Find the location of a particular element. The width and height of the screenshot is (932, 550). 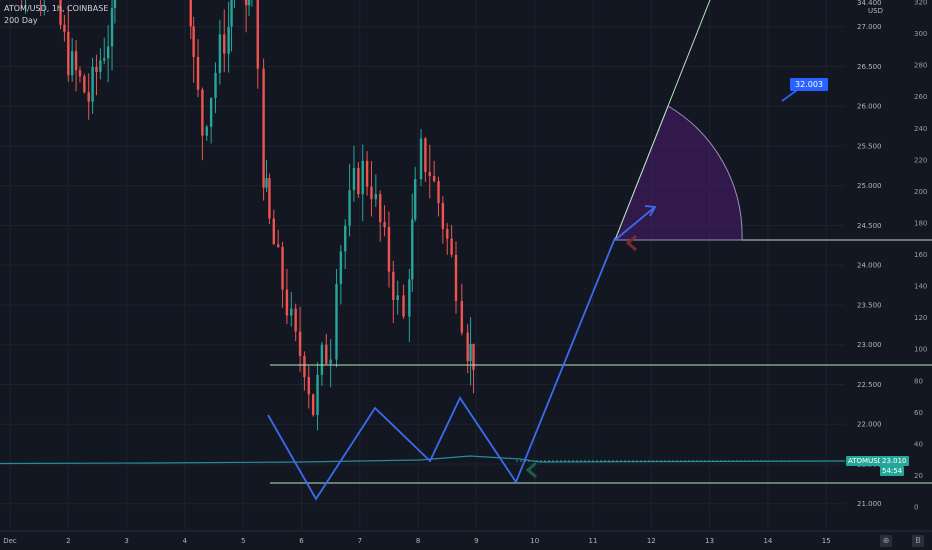

indicator-tick-label: 200 is located at coordinates (920, 192).